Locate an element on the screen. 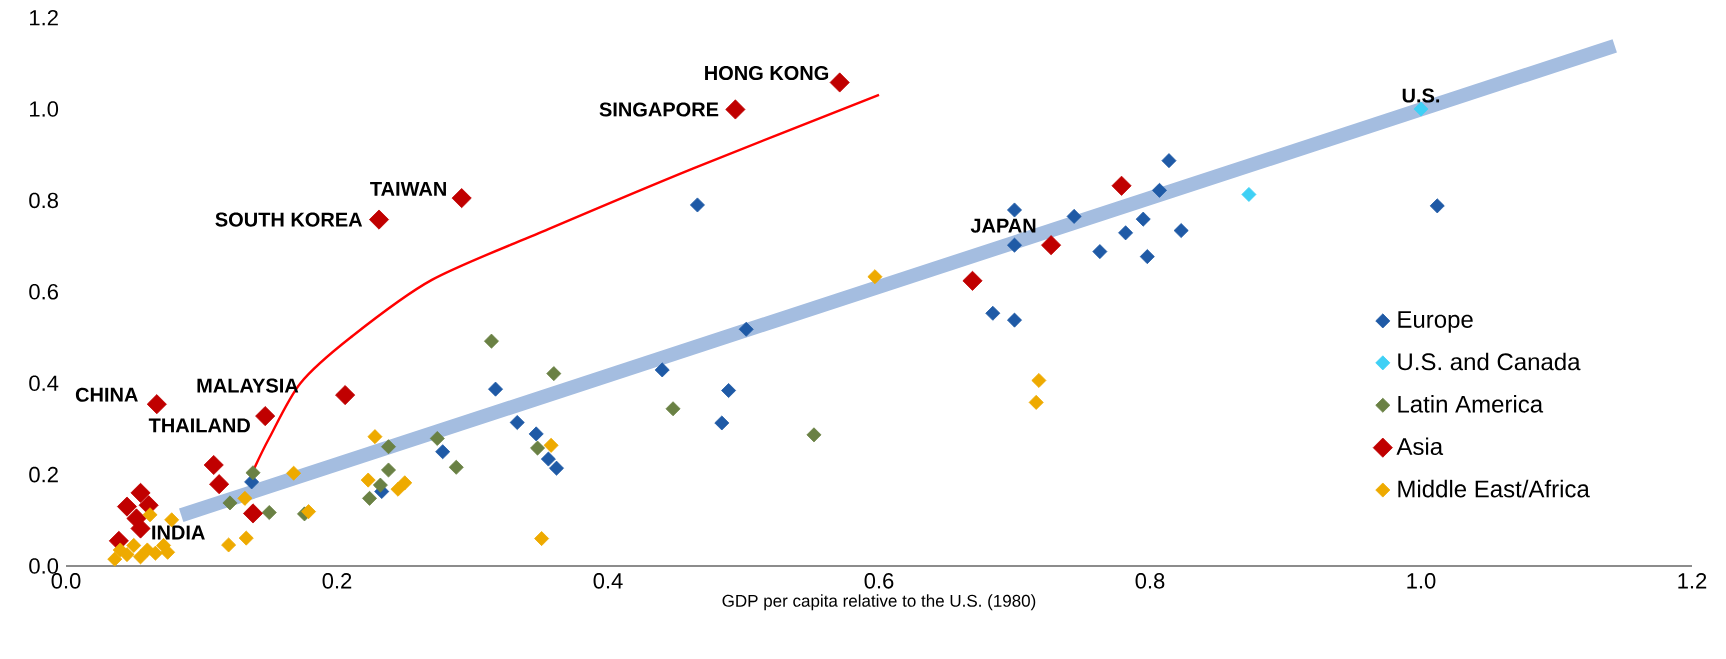  annotation: CHINA is located at coordinates (106, 394).